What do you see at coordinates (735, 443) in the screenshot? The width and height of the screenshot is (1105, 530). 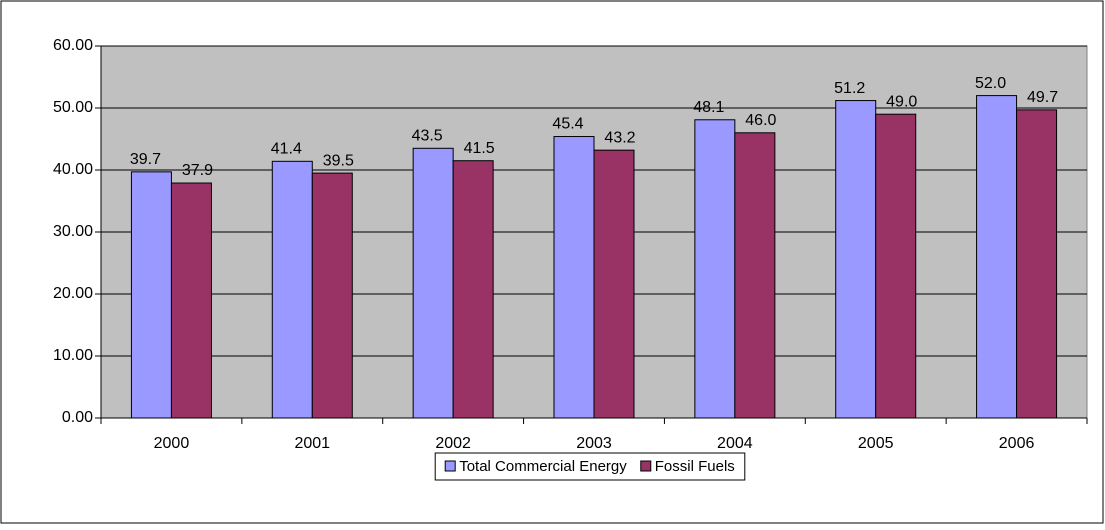 I see `x-tick-label: 2004` at bounding box center [735, 443].